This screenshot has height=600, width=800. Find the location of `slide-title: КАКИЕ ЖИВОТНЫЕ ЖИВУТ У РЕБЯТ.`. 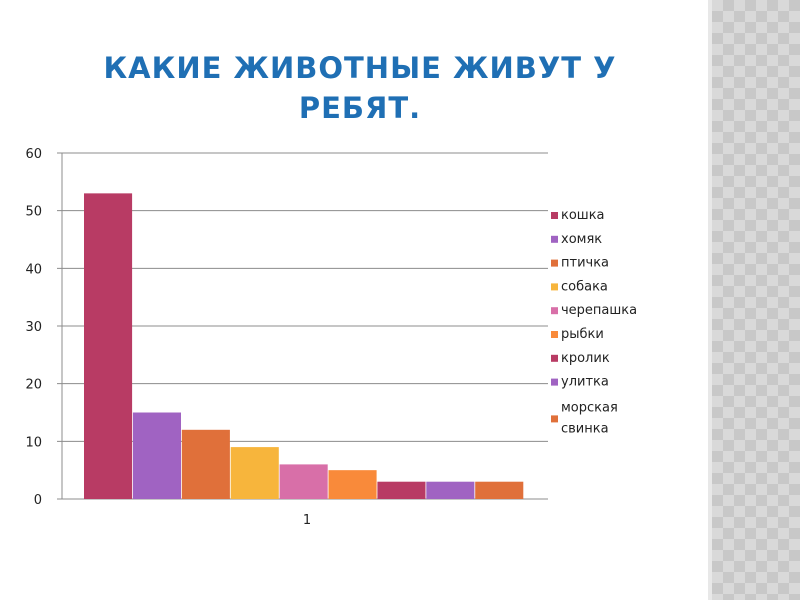

slide-title: КАКИЕ ЖИВОТНЫЕ ЖИВУТ У РЕБЯТ. is located at coordinates (360, 88).